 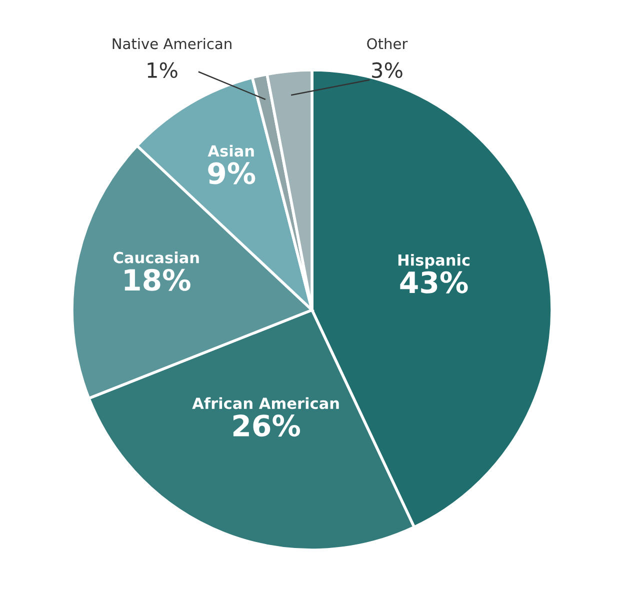 I want to click on data-label: 26%, so click(x=266, y=425).